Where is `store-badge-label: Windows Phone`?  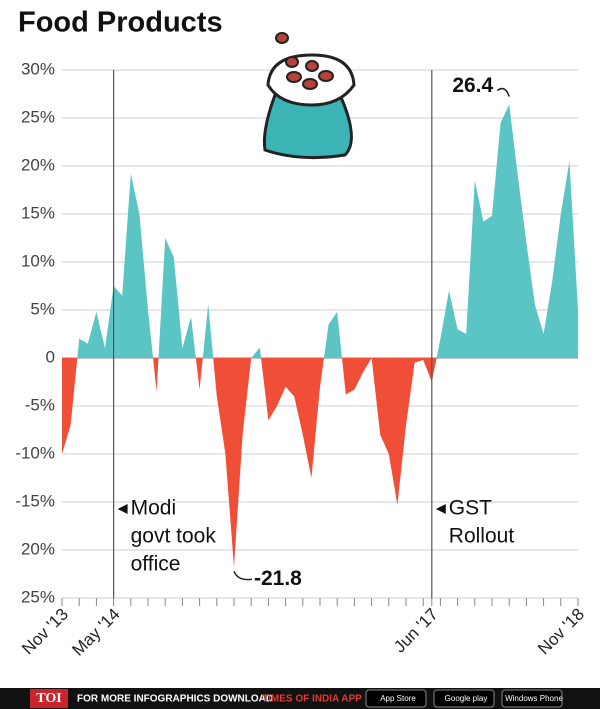 store-badge-label: Windows Phone is located at coordinates (534, 698).